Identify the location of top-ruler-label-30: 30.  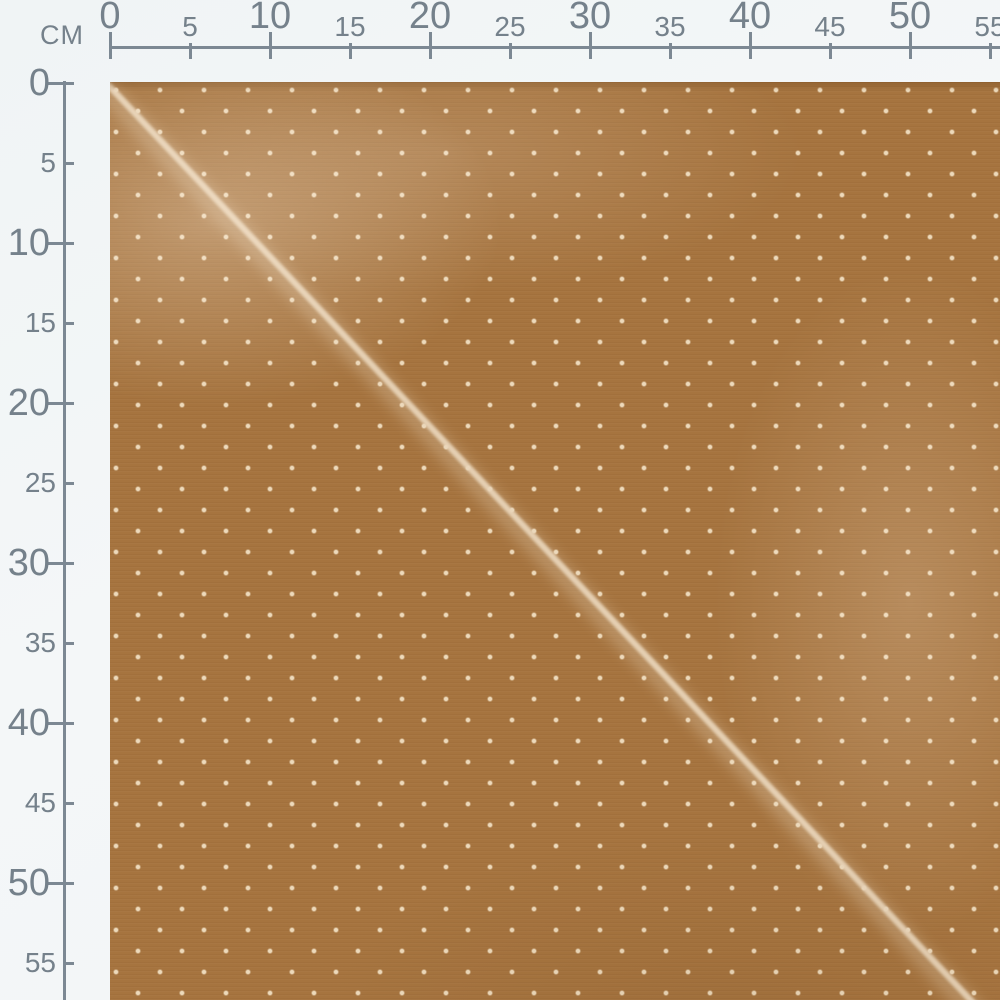
(590, 18).